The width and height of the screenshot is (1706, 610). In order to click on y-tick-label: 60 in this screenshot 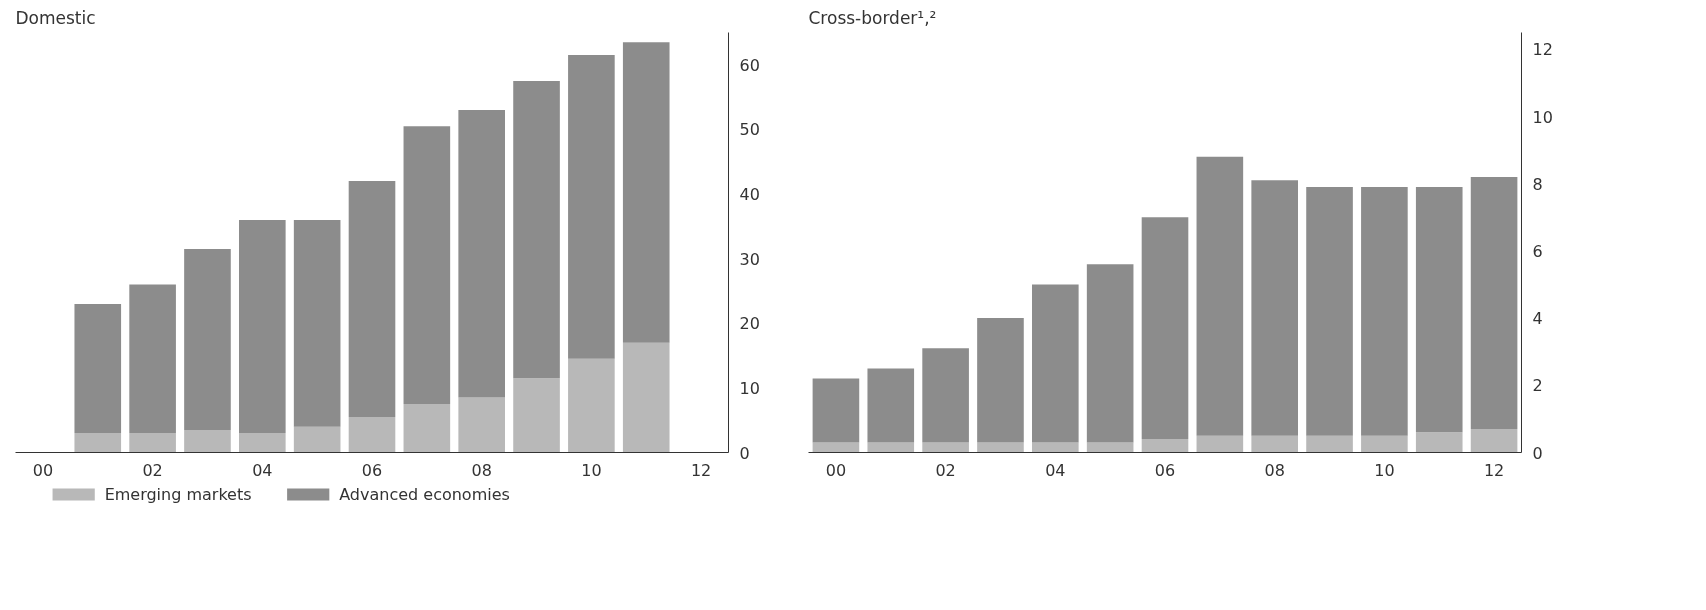, I will do `click(749, 65)`.